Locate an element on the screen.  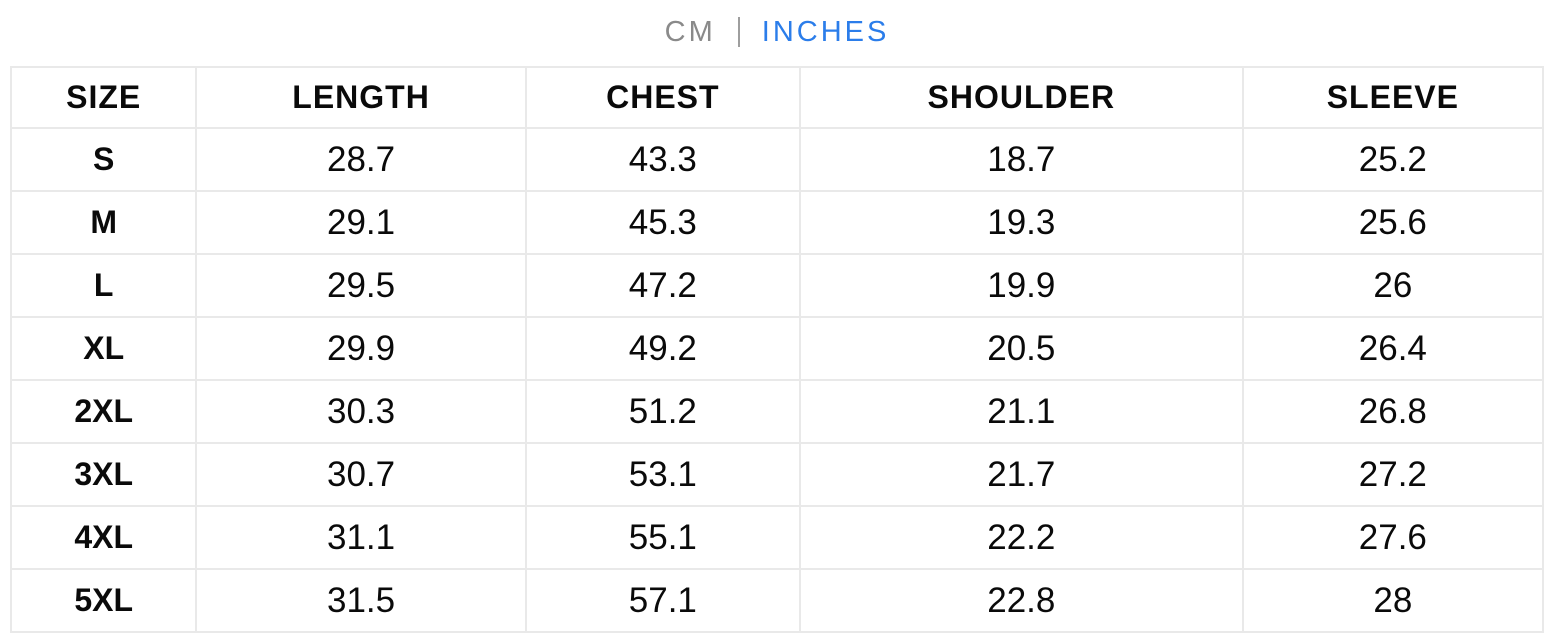
table-row: L 29.5 47.2 19.9 26 is located at coordinates (777, 285).